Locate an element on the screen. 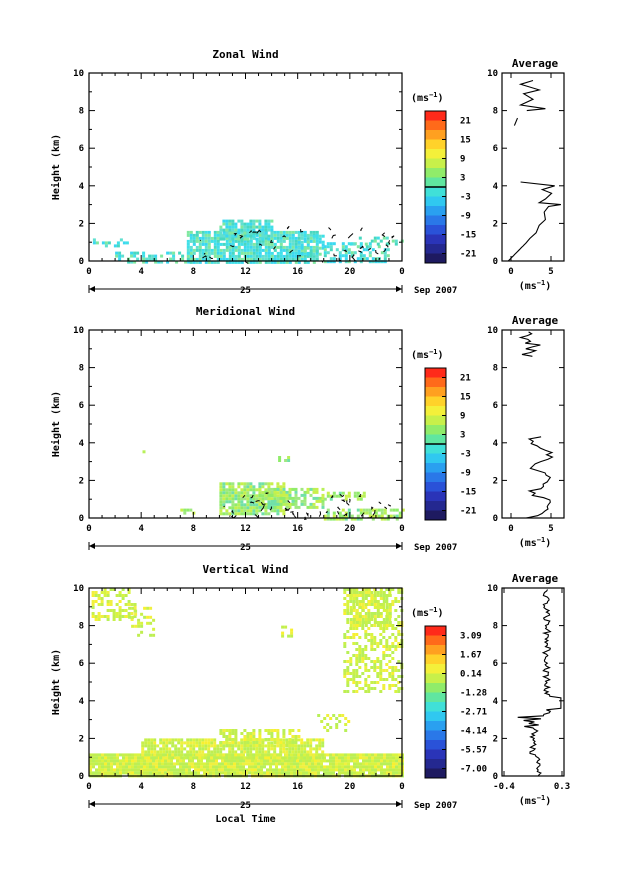  x-tick-label: 12 is located at coordinates (245, 787).